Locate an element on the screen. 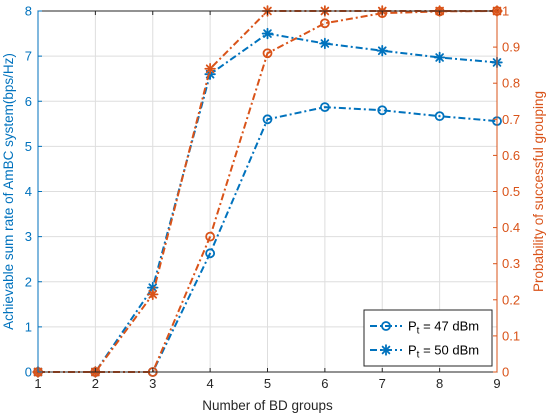 Image resolution: width=550 pixels, height=420 pixels. legend-box is located at coordinates (428, 338).